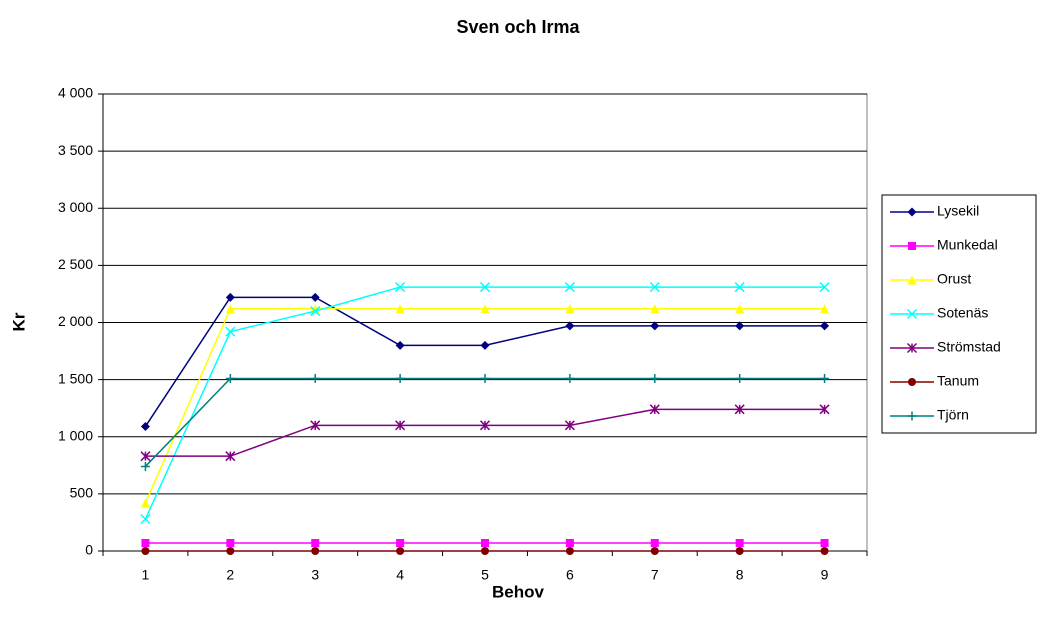  I want to click on x-axis-title: Behov, so click(518, 591).